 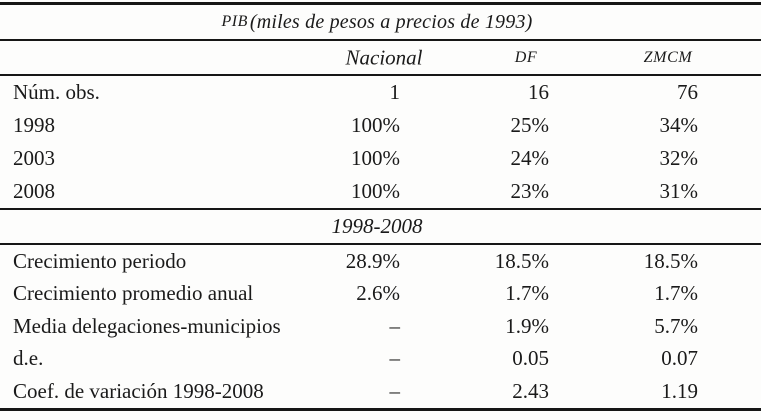 I want to click on top-rule, so click(x=380, y=3).